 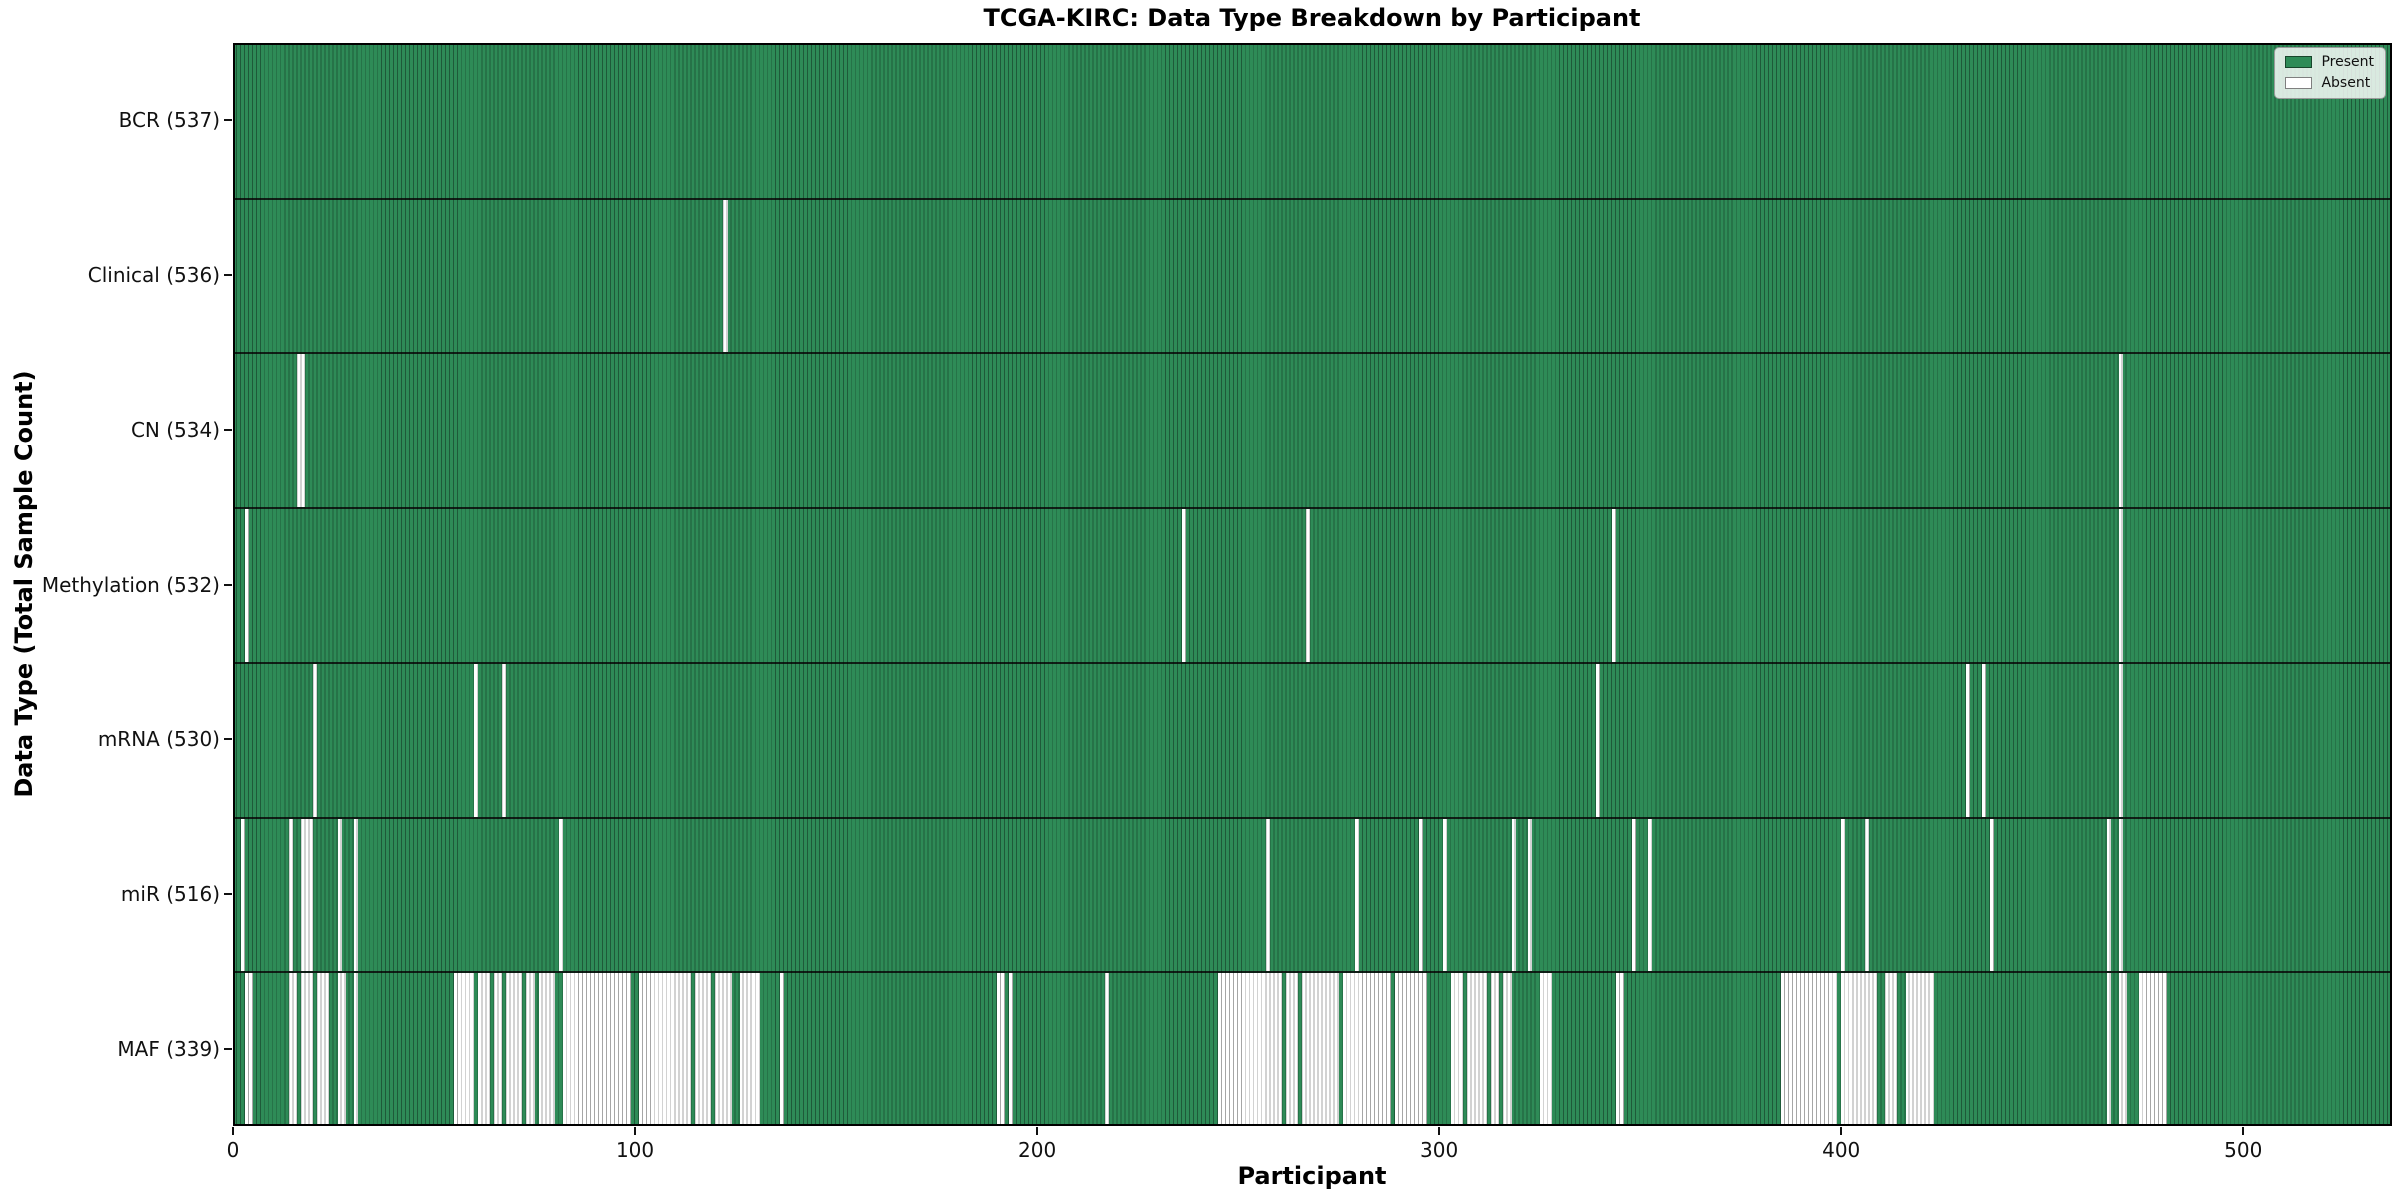 I want to click on y-tick-label-Methylation: Methylation (532), so click(x=130, y=584).